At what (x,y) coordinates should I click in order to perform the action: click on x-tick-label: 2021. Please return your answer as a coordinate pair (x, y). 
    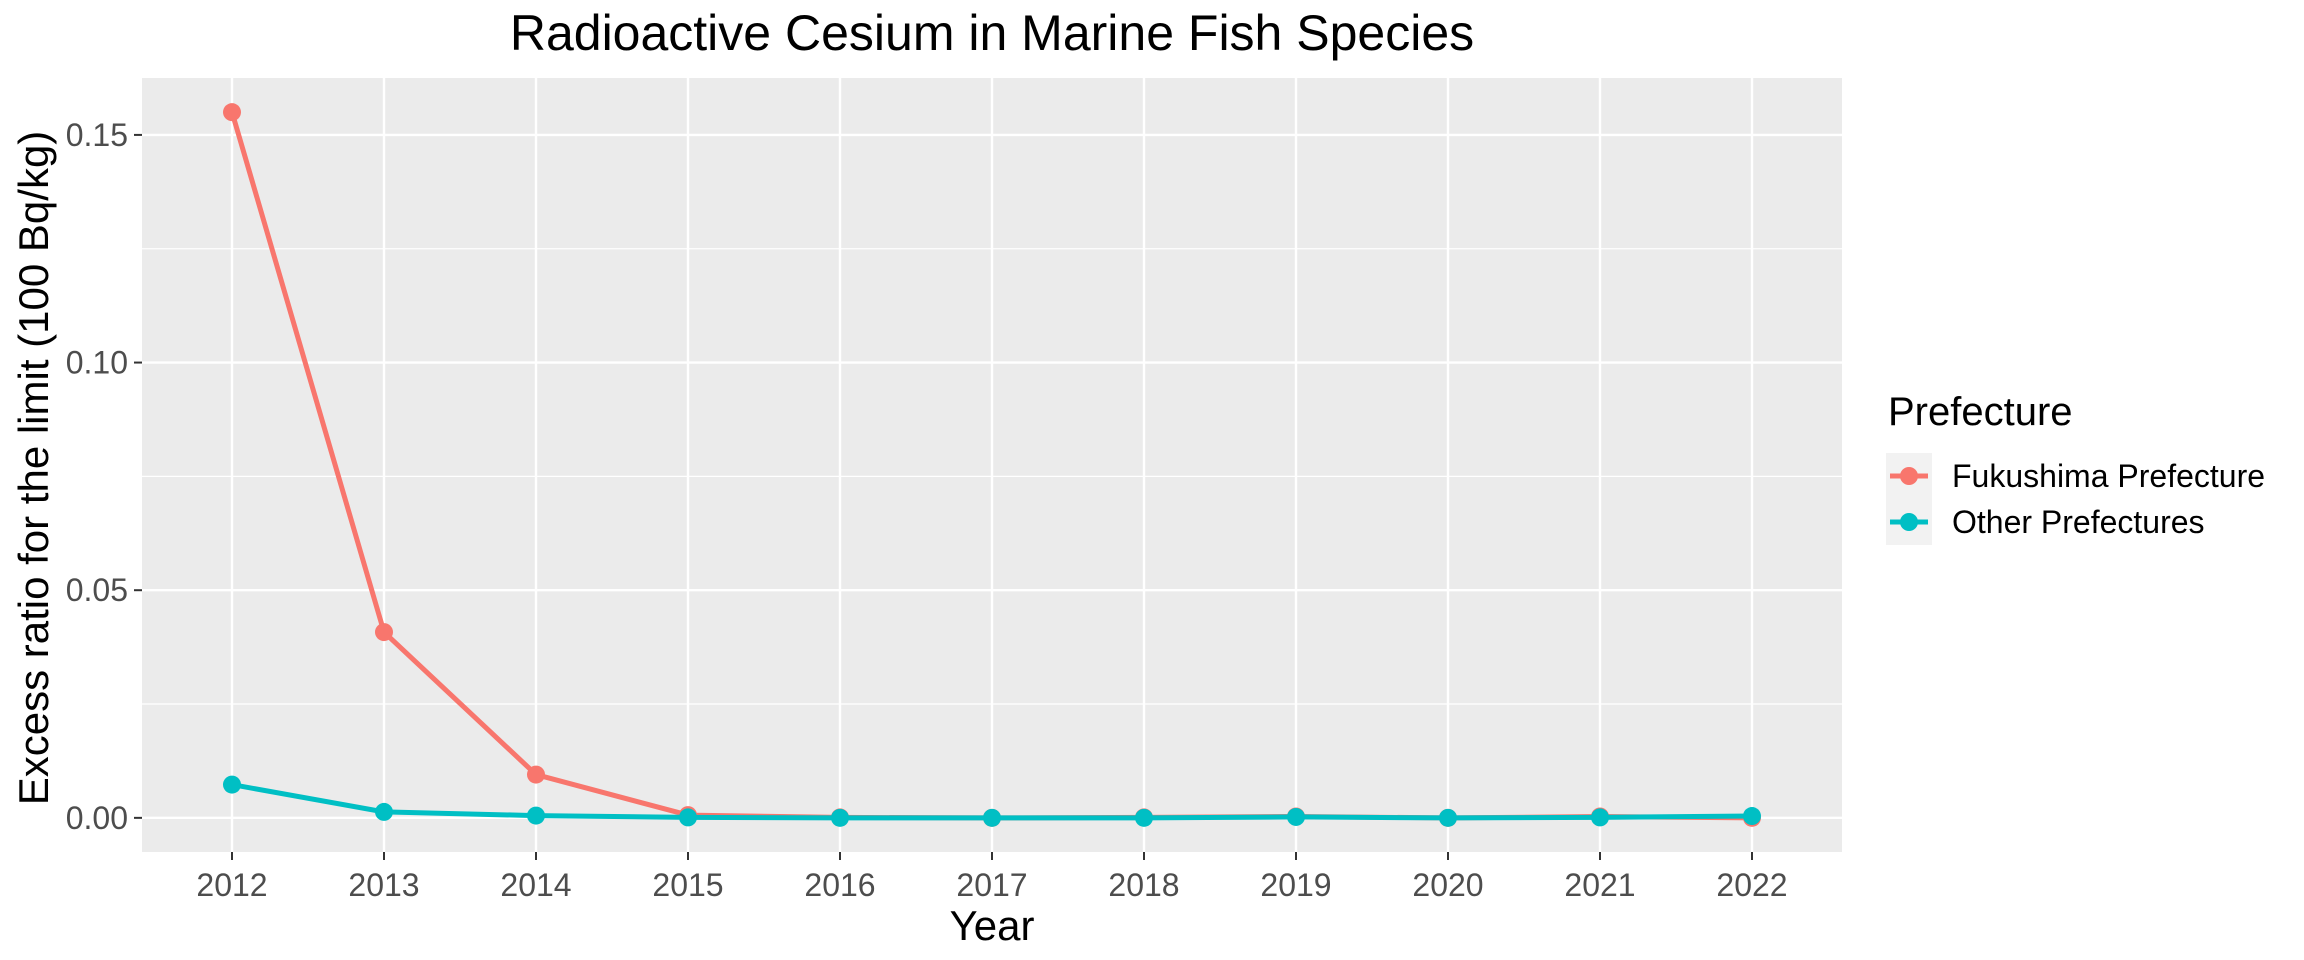
    Looking at the image, I should click on (1599, 885).